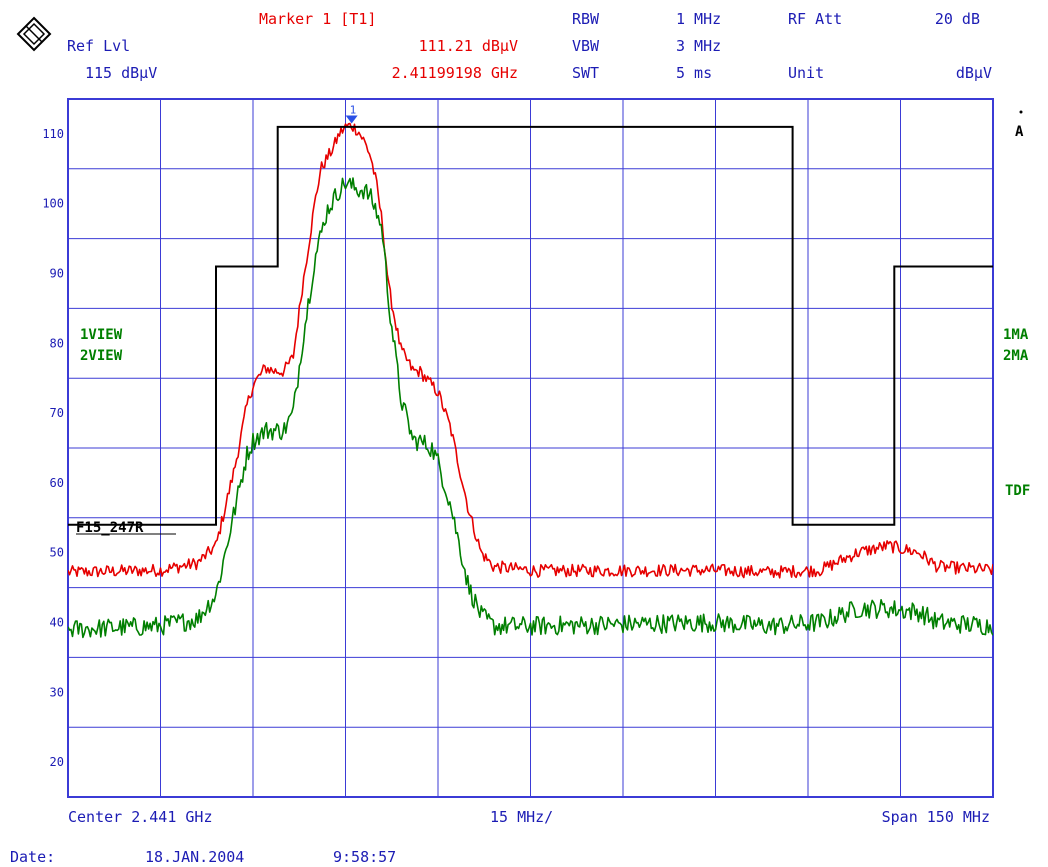  Describe the element at coordinates (1016, 356) in the screenshot. I see `trace-2-mode: 2MA` at that location.